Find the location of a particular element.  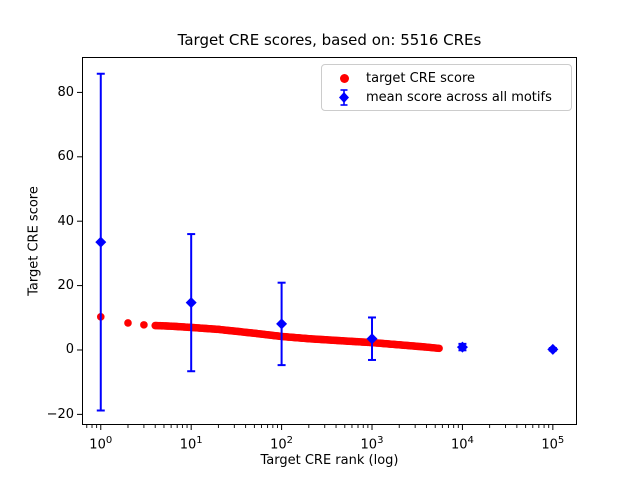

legend-diamond-errorbar-icon is located at coordinates (344, 97).